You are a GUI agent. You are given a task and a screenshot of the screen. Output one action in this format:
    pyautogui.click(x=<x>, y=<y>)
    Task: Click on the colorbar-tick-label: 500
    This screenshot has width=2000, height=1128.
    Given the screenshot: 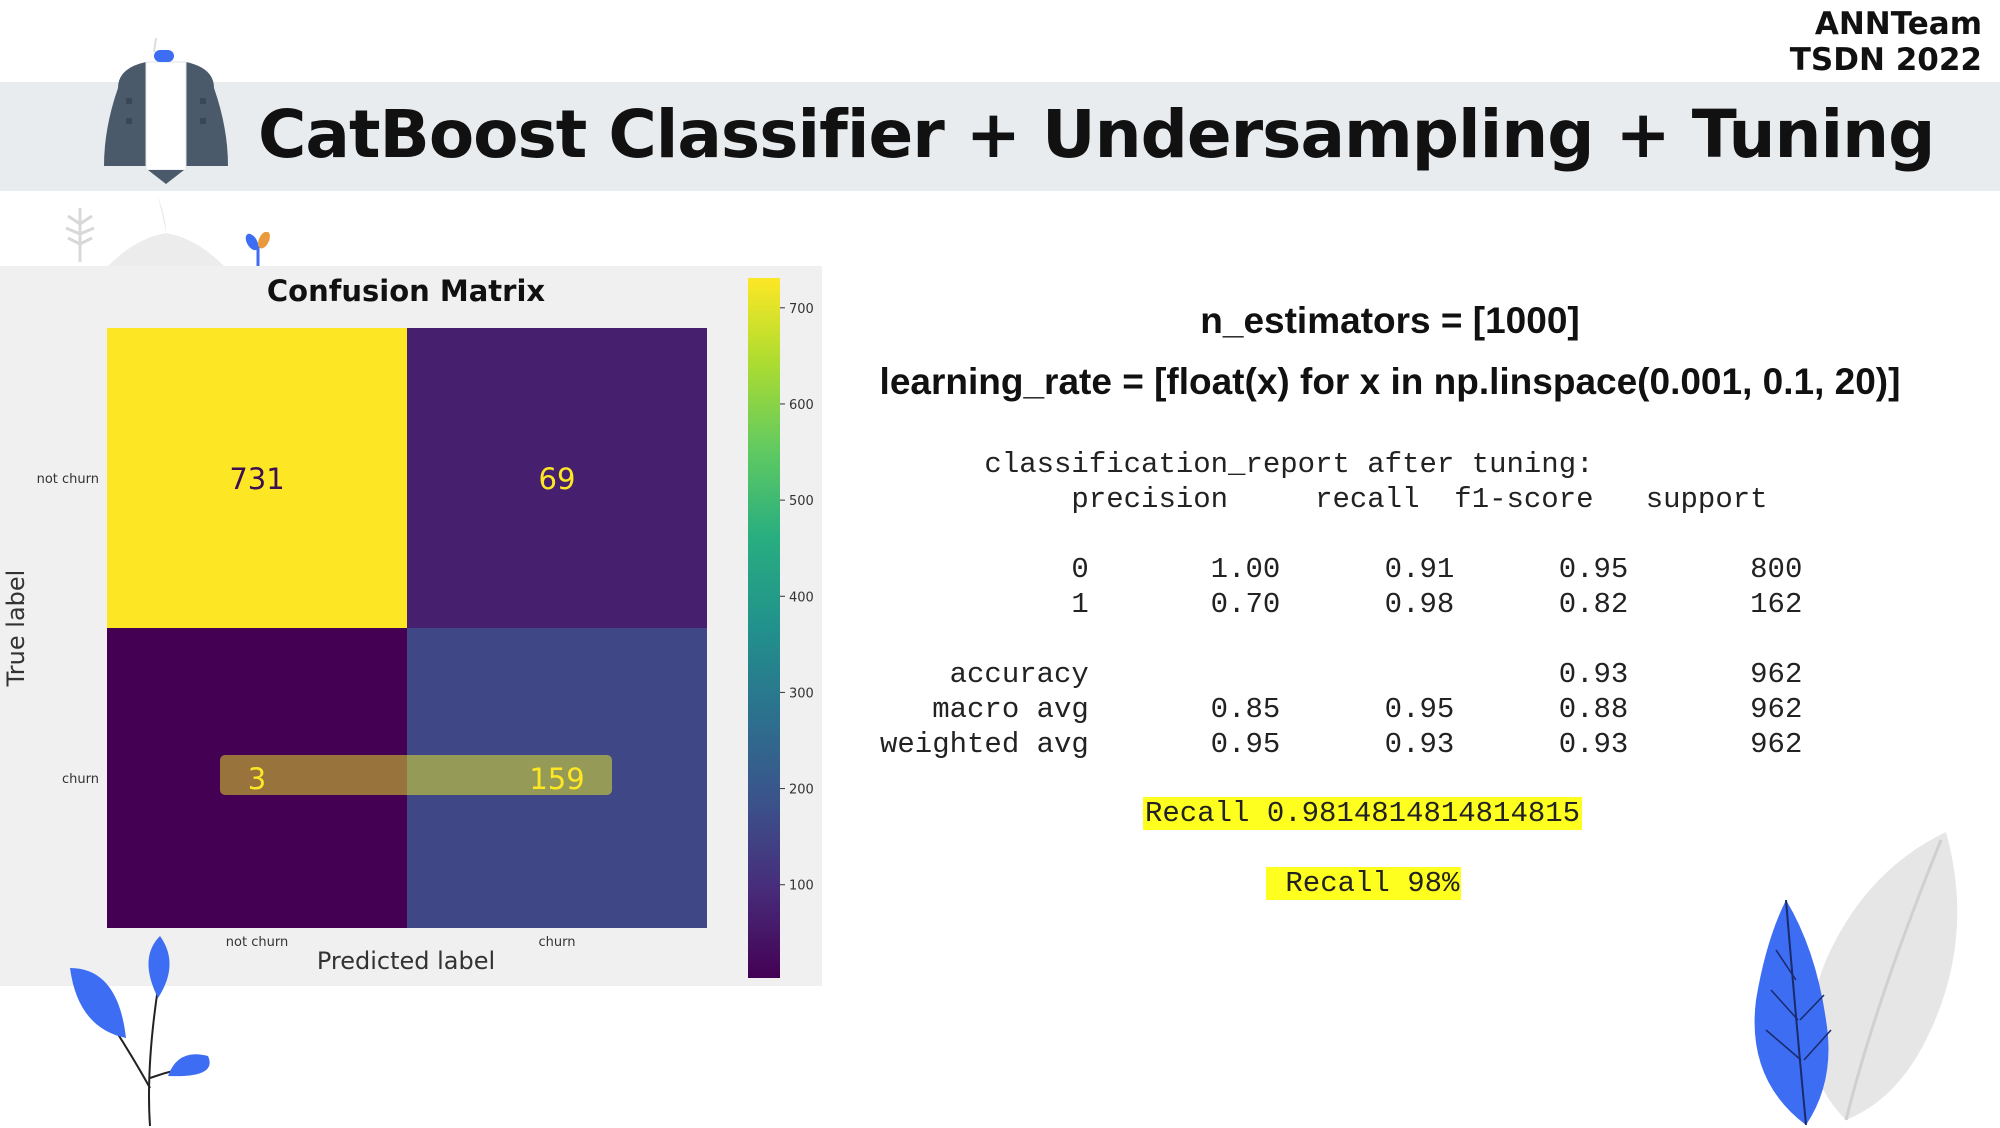 What is the action you would take?
    pyautogui.click(x=801, y=501)
    